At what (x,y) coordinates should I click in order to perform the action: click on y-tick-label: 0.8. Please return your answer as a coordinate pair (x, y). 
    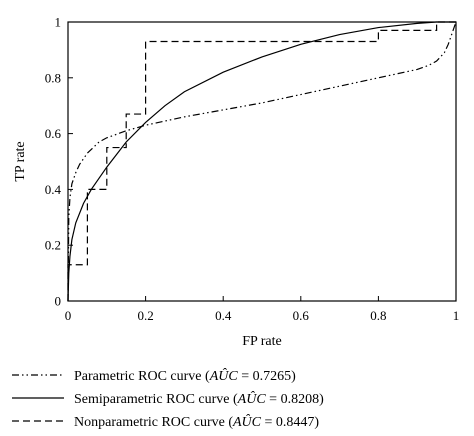
    Looking at the image, I should click on (53, 77).